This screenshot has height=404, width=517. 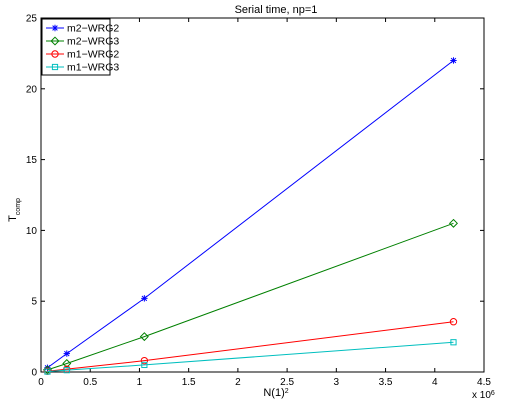 What do you see at coordinates (93, 68) in the screenshot?
I see `legend-label: m1−WRG3` at bounding box center [93, 68].